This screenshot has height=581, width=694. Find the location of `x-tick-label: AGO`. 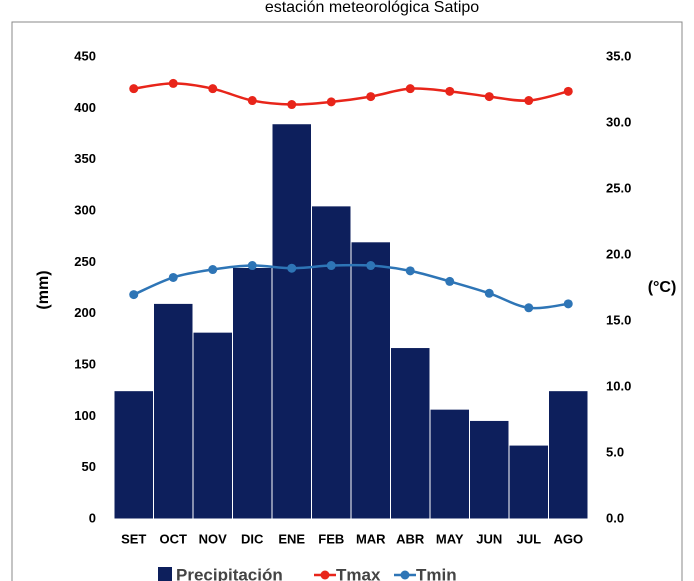

x-tick-label: AGO is located at coordinates (568, 538).